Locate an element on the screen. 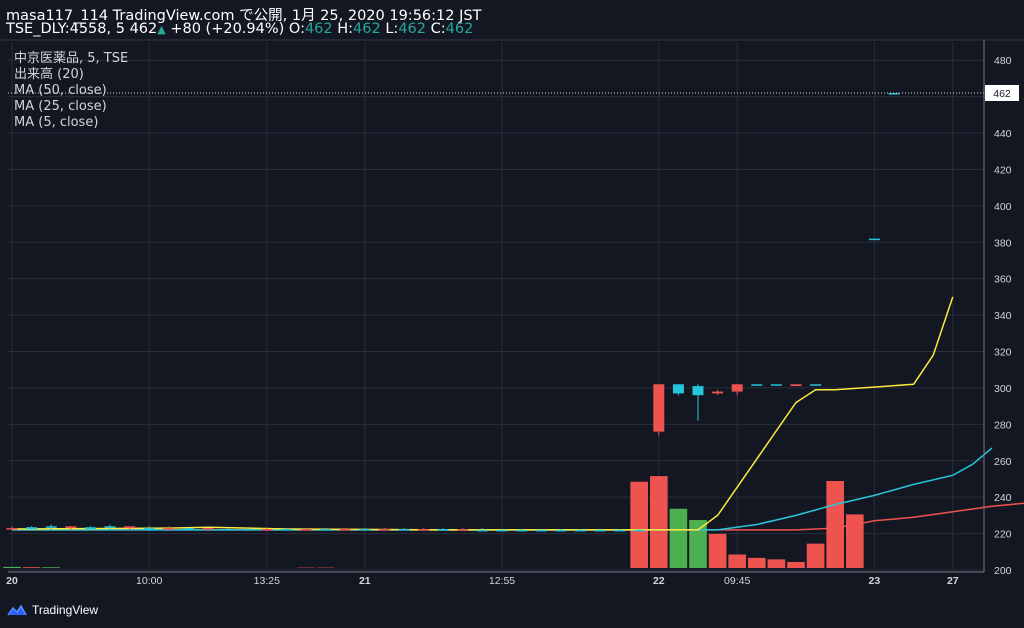 This screenshot has height=628, width=1024. time-tick-label: 09:45 is located at coordinates (737, 581).